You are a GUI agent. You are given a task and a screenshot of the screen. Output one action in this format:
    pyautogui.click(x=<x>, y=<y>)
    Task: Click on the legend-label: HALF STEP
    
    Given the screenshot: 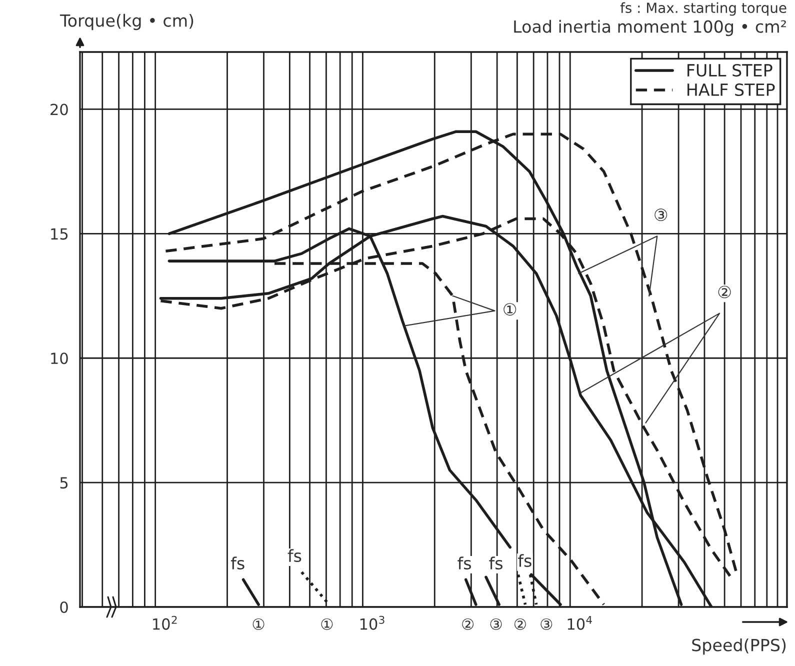 What is the action you would take?
    pyautogui.click(x=731, y=89)
    